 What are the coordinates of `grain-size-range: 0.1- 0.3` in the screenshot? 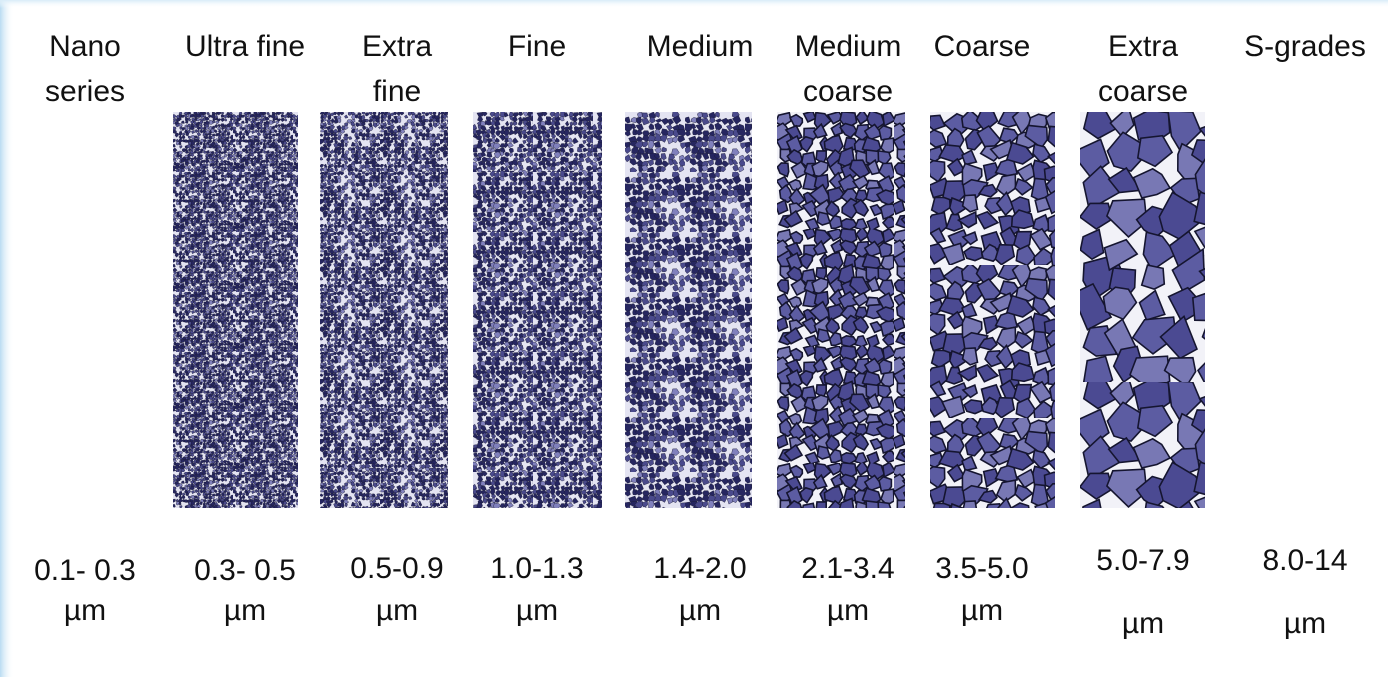 It's located at (85, 570).